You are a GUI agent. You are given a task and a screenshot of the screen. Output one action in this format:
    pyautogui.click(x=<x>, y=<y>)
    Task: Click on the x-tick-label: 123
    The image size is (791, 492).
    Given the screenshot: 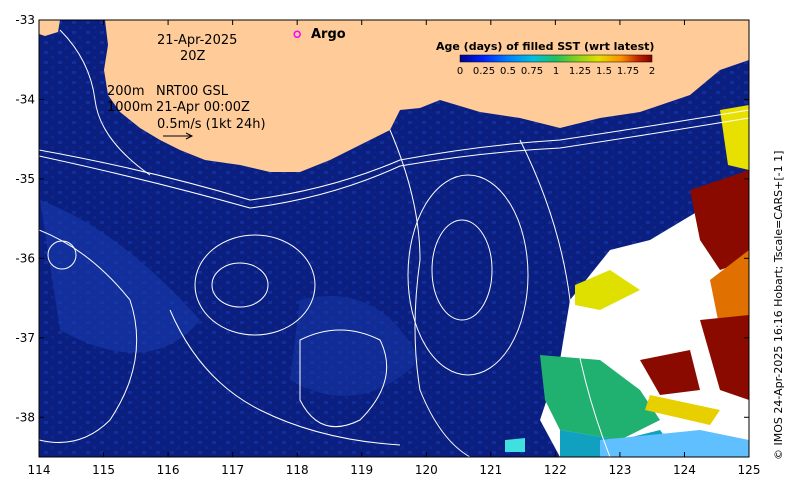 What is the action you would take?
    pyautogui.click(x=619, y=470)
    